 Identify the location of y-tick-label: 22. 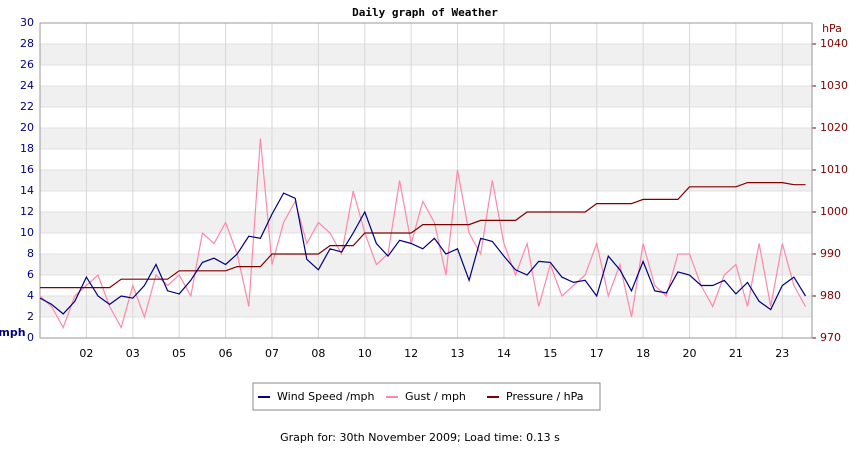
(27, 106).